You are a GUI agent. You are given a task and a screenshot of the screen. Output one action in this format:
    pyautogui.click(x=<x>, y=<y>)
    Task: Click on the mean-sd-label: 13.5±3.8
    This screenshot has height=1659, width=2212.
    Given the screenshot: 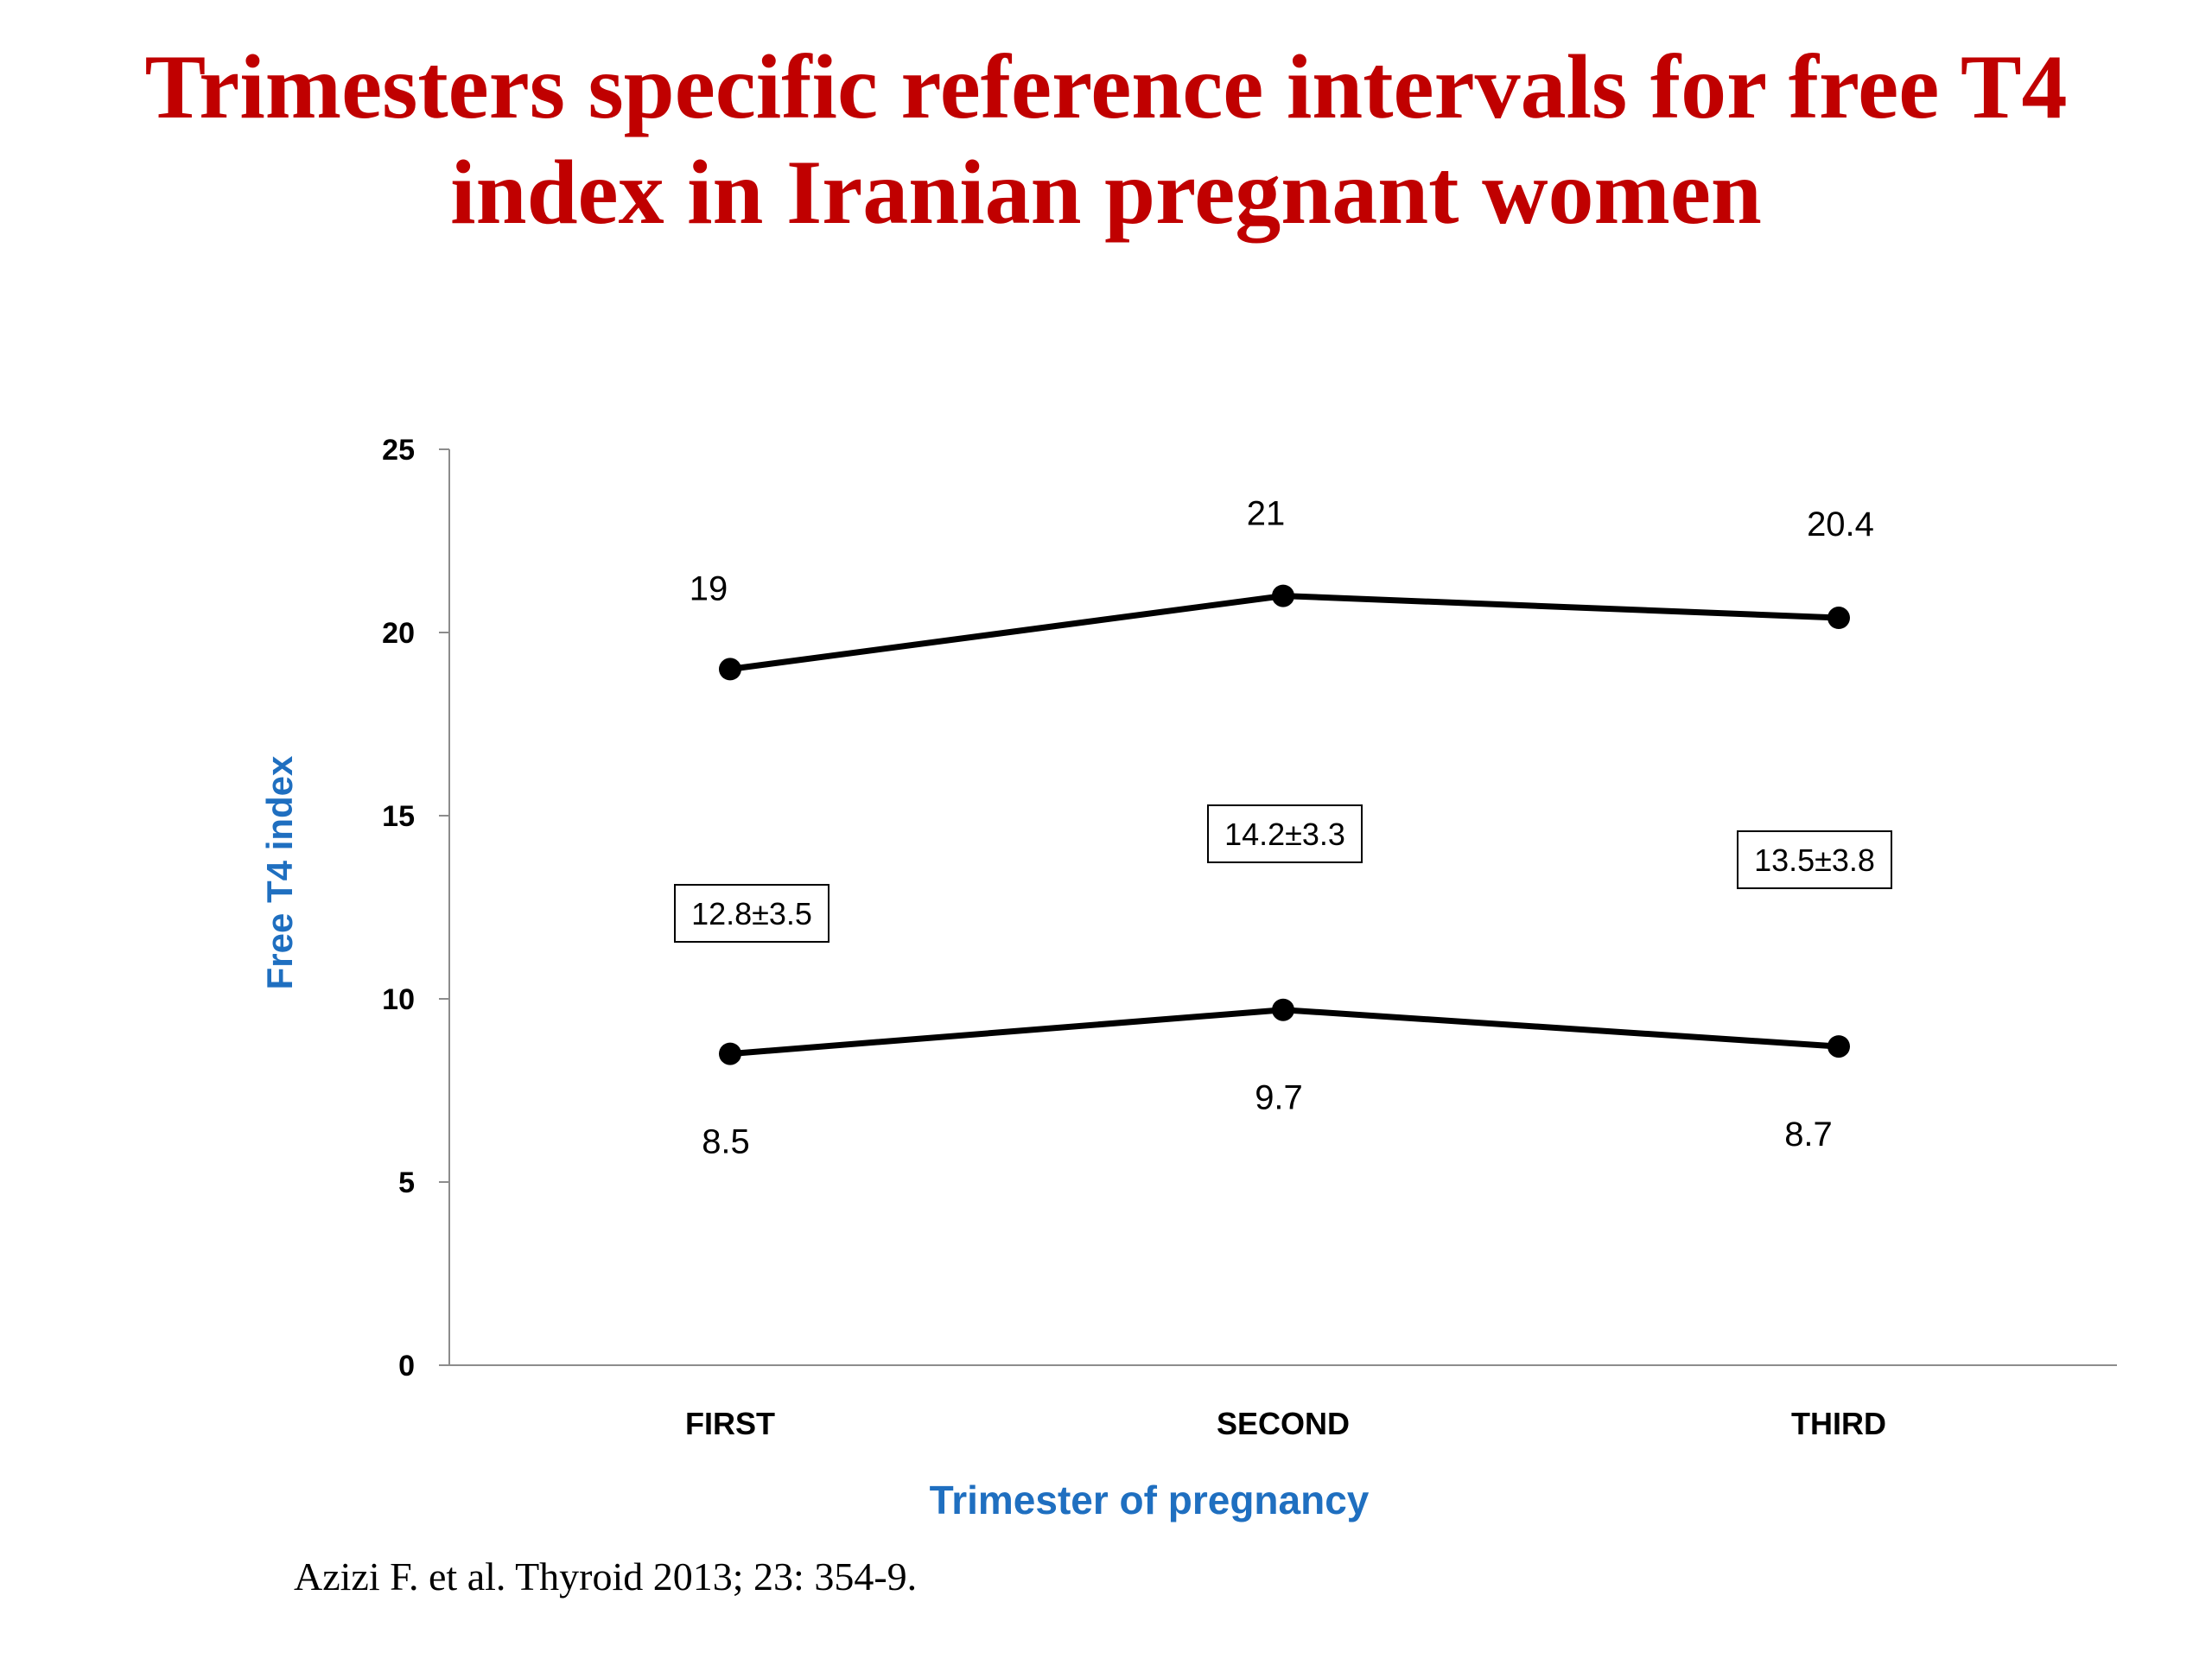 What is the action you would take?
    pyautogui.click(x=1814, y=860)
    